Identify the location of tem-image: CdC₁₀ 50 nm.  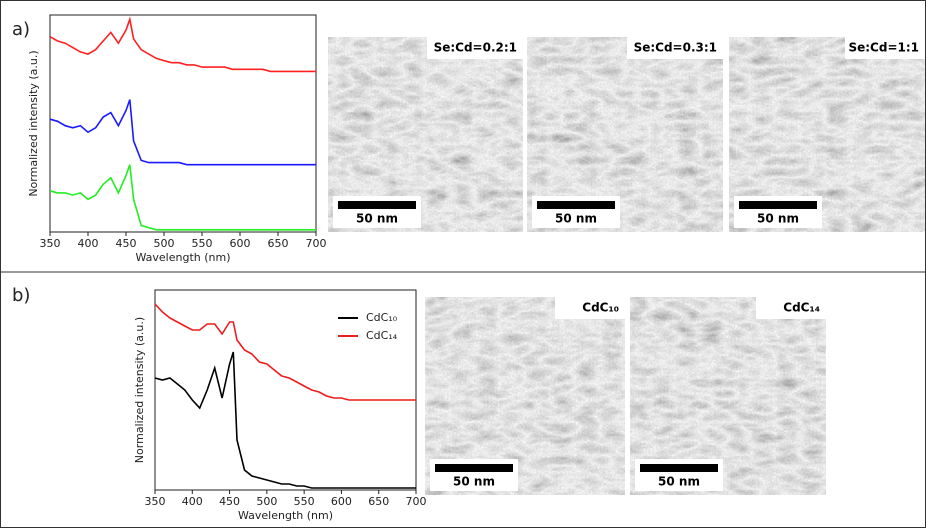
(525, 396).